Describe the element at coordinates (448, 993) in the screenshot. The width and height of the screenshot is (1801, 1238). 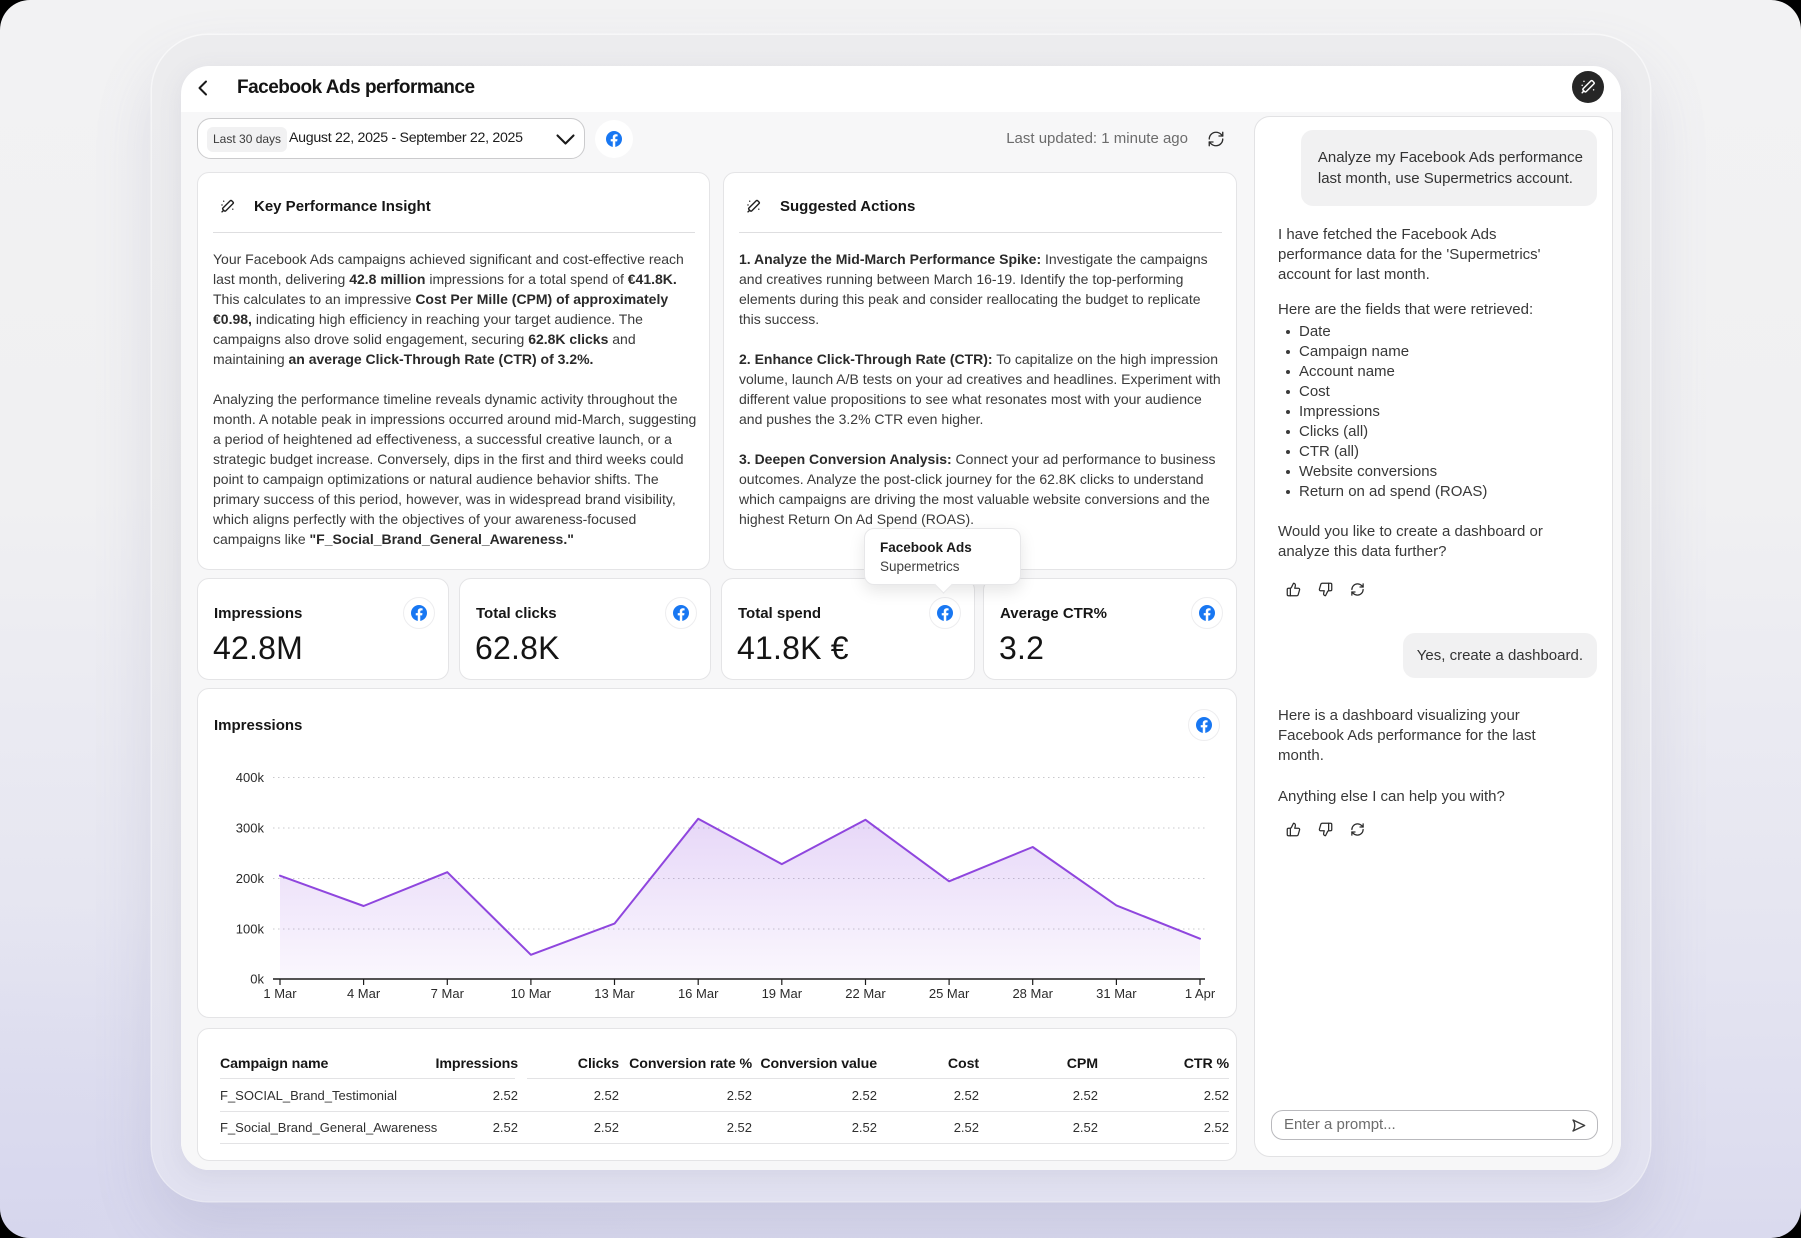
I see `svg-text: 7 Mar` at that location.